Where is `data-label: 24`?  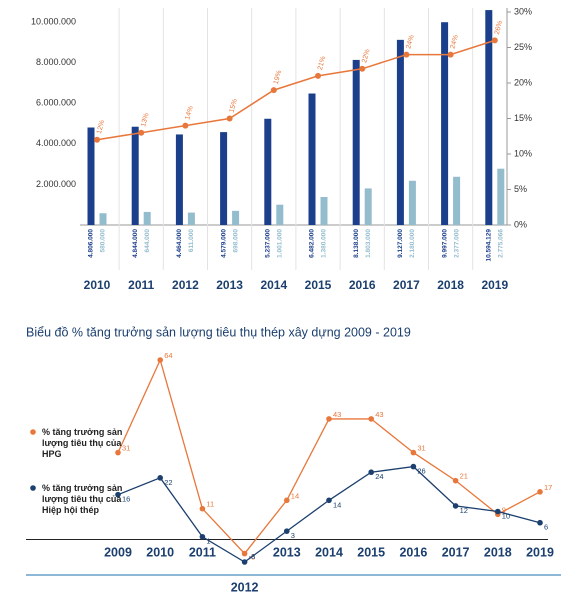 data-label: 24 is located at coordinates (379, 476).